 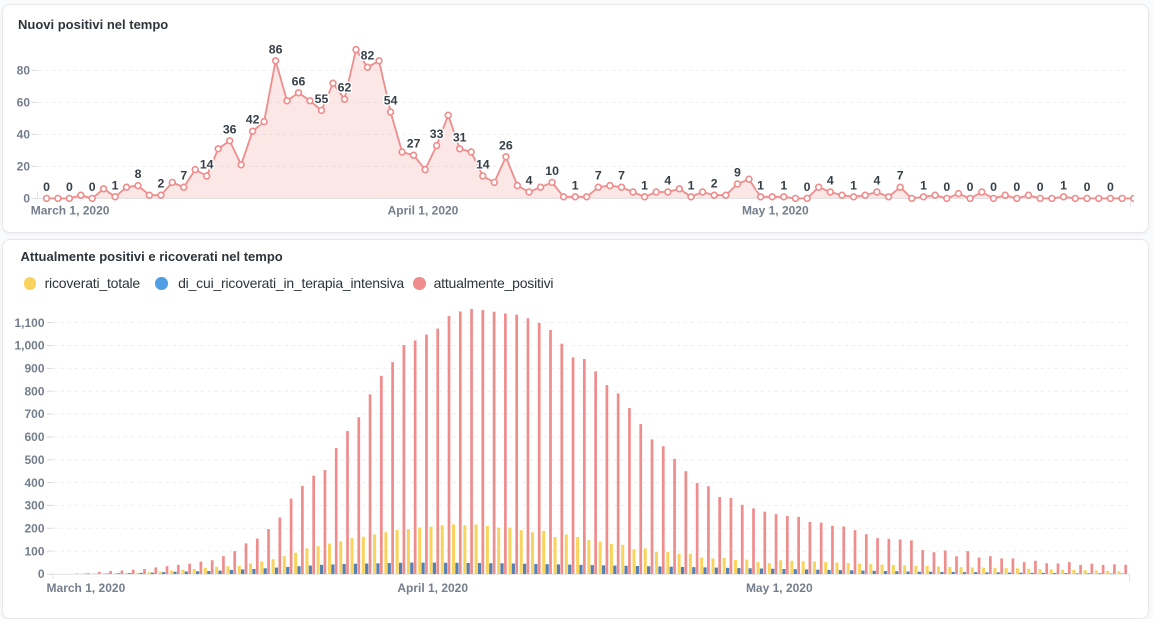 What do you see at coordinates (29, 323) in the screenshot?
I see `svg-text: 1,100` at bounding box center [29, 323].